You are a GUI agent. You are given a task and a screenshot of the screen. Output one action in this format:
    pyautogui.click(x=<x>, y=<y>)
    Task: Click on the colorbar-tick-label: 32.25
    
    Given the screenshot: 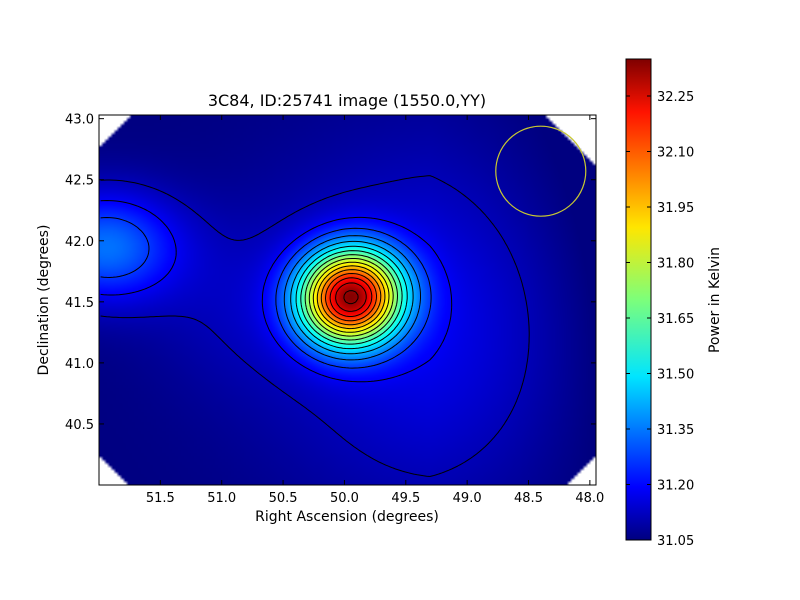 What is the action you would take?
    pyautogui.click(x=675, y=97)
    